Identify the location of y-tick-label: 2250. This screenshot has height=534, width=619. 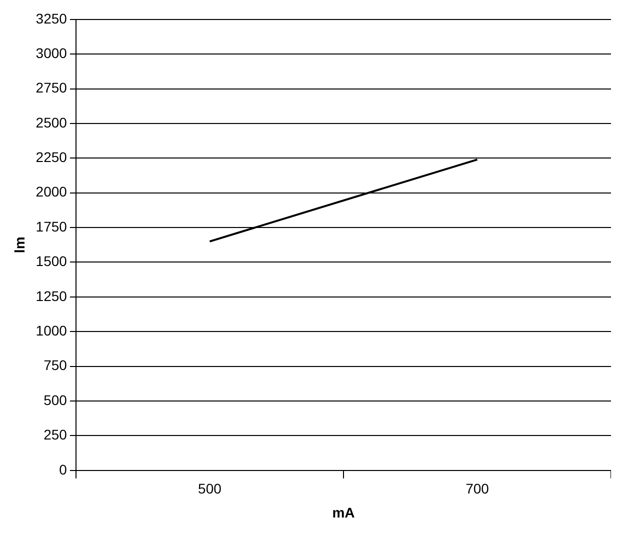
(52, 157).